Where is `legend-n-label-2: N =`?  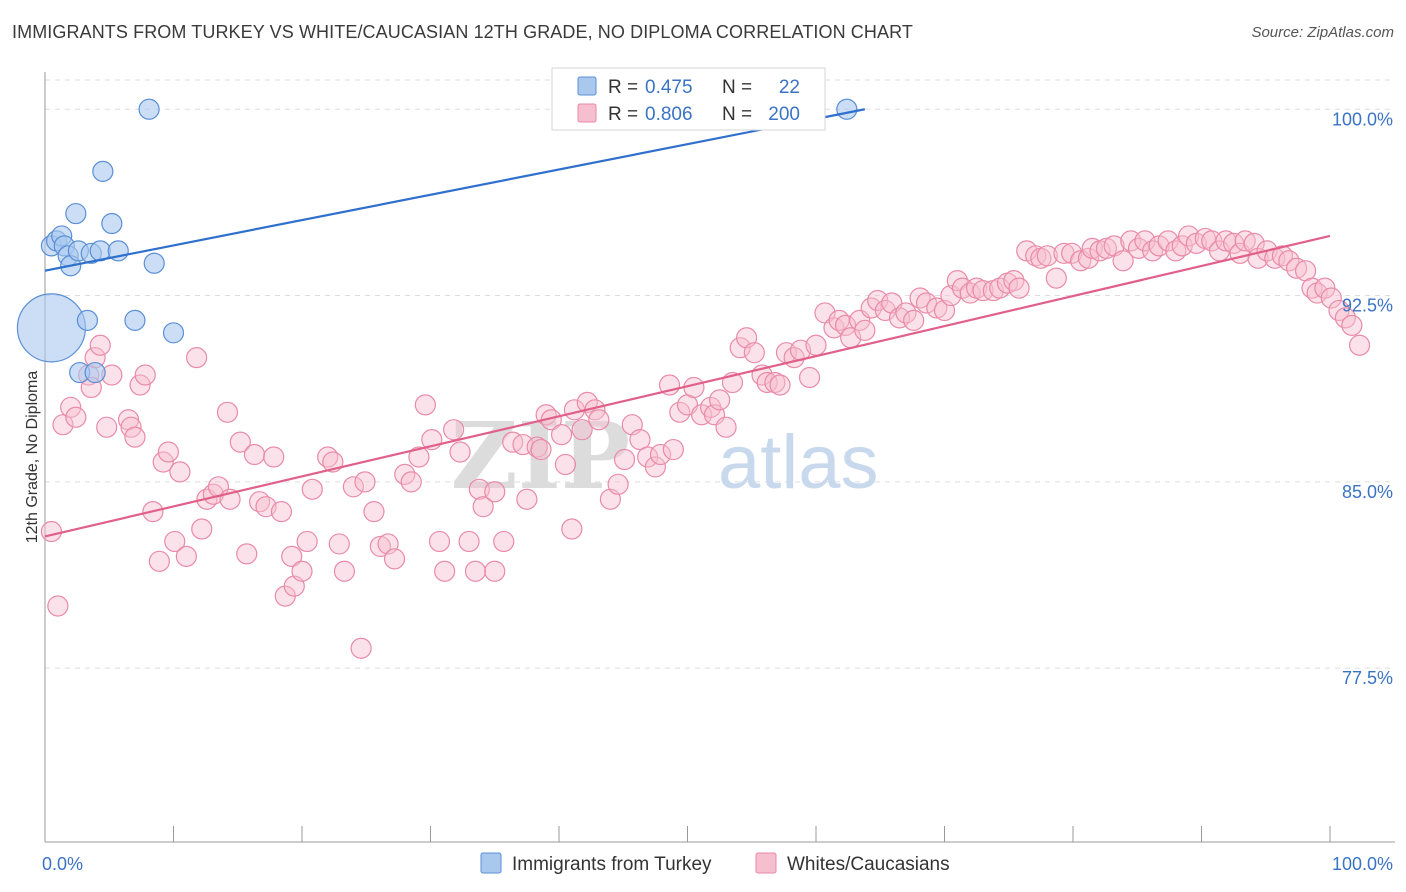 legend-n-label-2: N = is located at coordinates (737, 114).